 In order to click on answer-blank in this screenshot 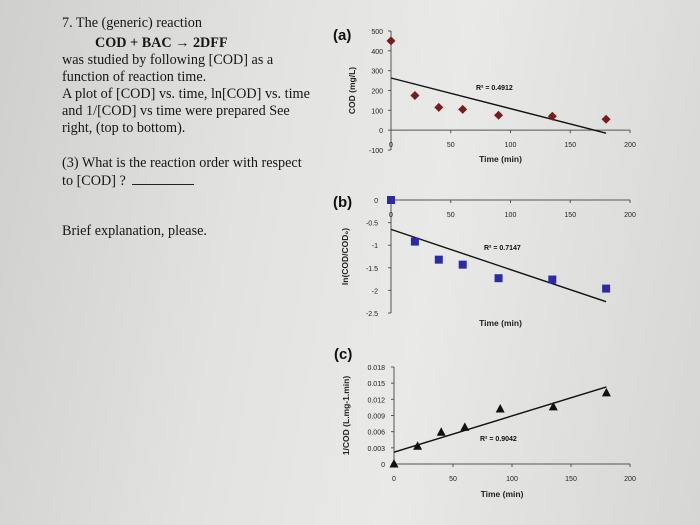, I will do `click(162, 178)`.